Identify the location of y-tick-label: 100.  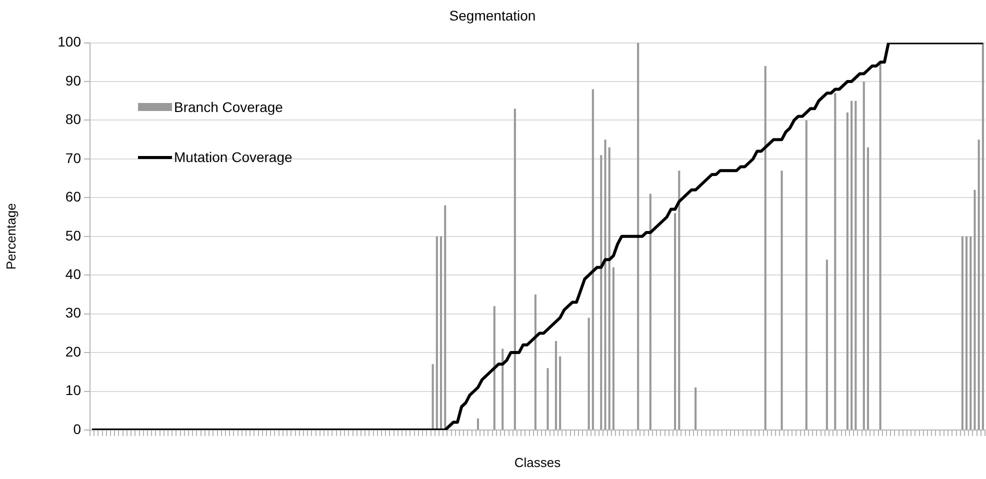
(70, 42).